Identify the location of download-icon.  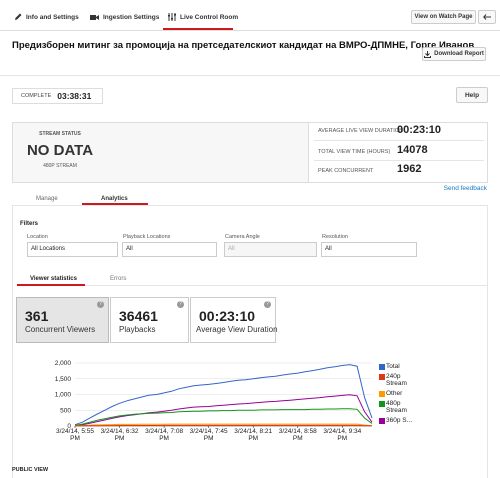
(428, 54).